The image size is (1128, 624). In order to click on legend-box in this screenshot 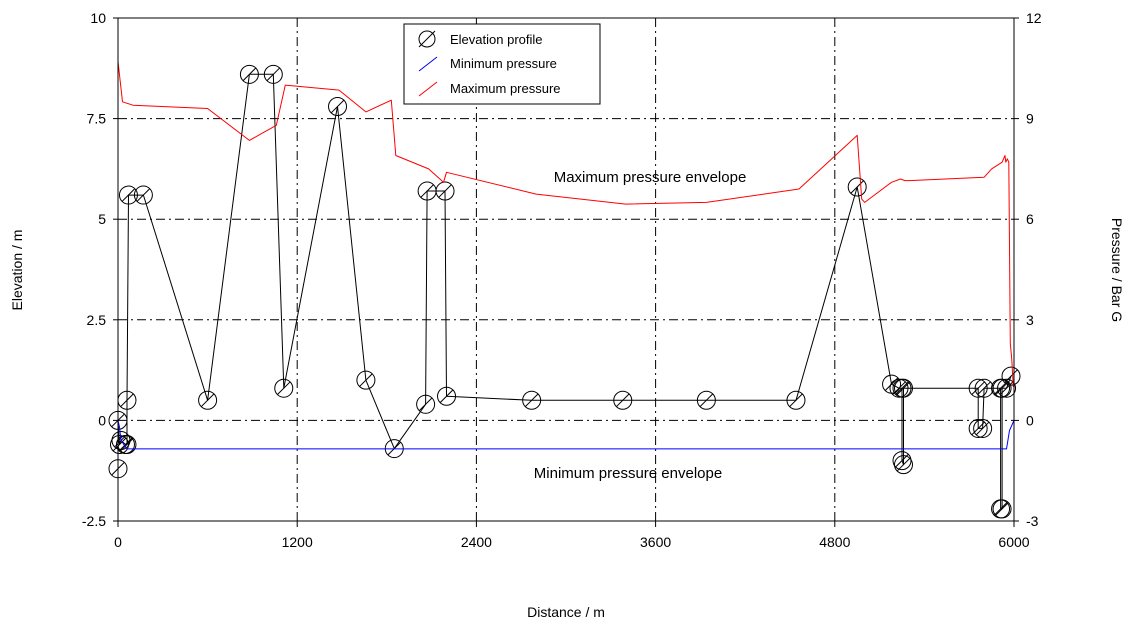, I will do `click(502, 64)`.